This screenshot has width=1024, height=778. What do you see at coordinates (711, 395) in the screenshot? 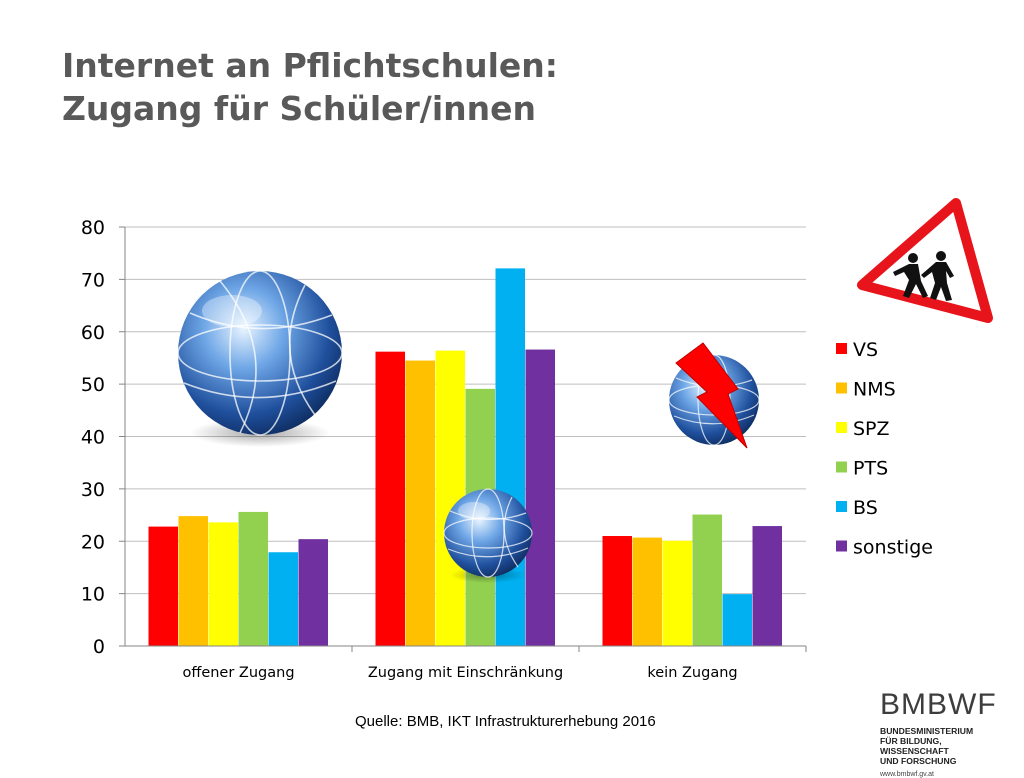
I see `lightning-icon` at bounding box center [711, 395].